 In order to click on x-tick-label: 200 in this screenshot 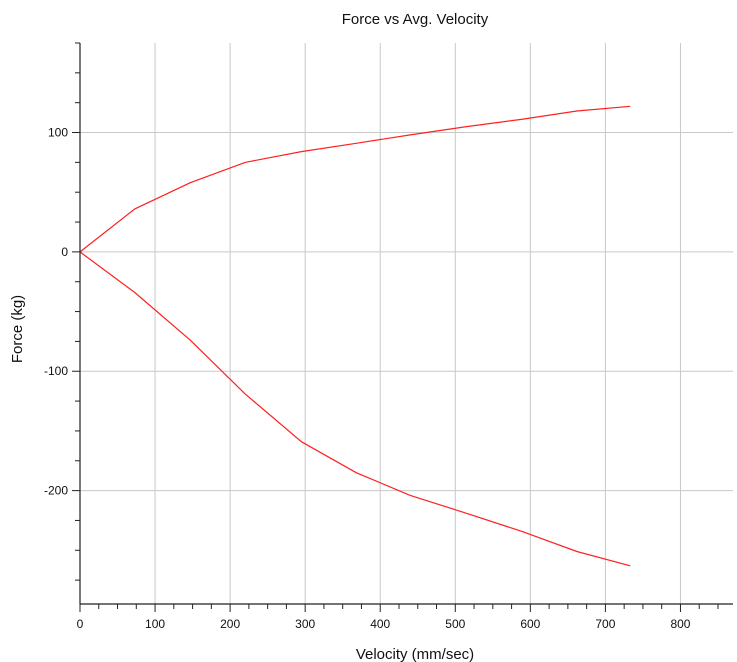, I will do `click(230, 624)`.